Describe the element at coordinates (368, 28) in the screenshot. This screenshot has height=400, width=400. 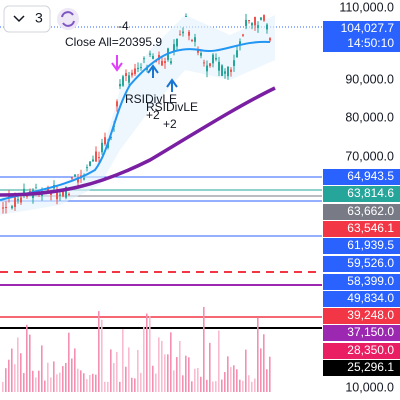
I see `current-price: 104,027.7` at that location.